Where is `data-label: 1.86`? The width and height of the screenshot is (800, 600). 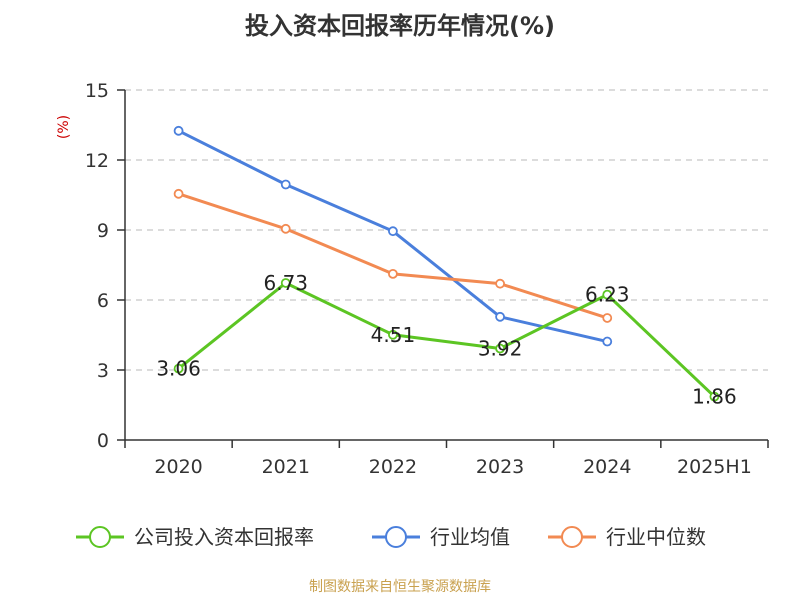 data-label: 1.86 is located at coordinates (714, 397).